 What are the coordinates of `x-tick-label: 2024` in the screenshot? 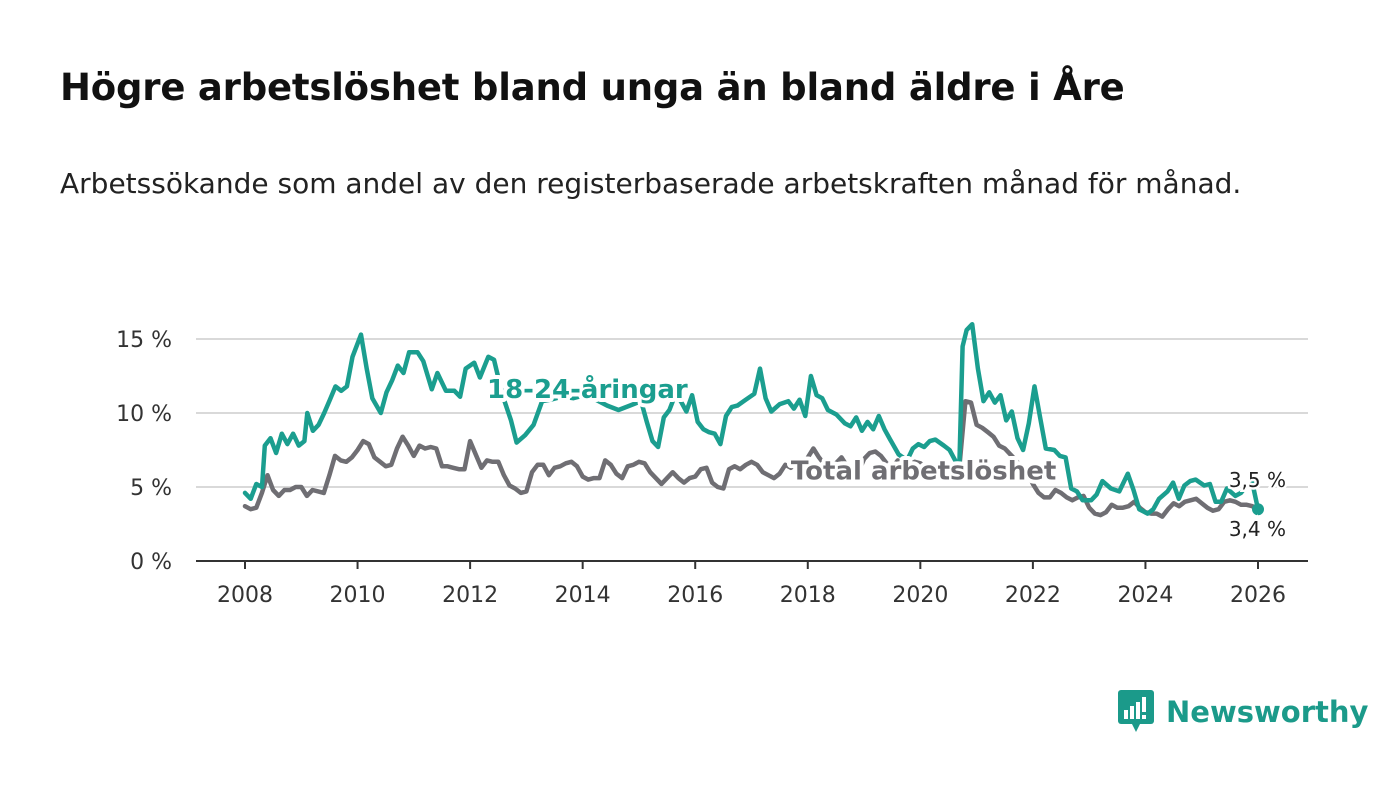 It's located at (1145, 595).